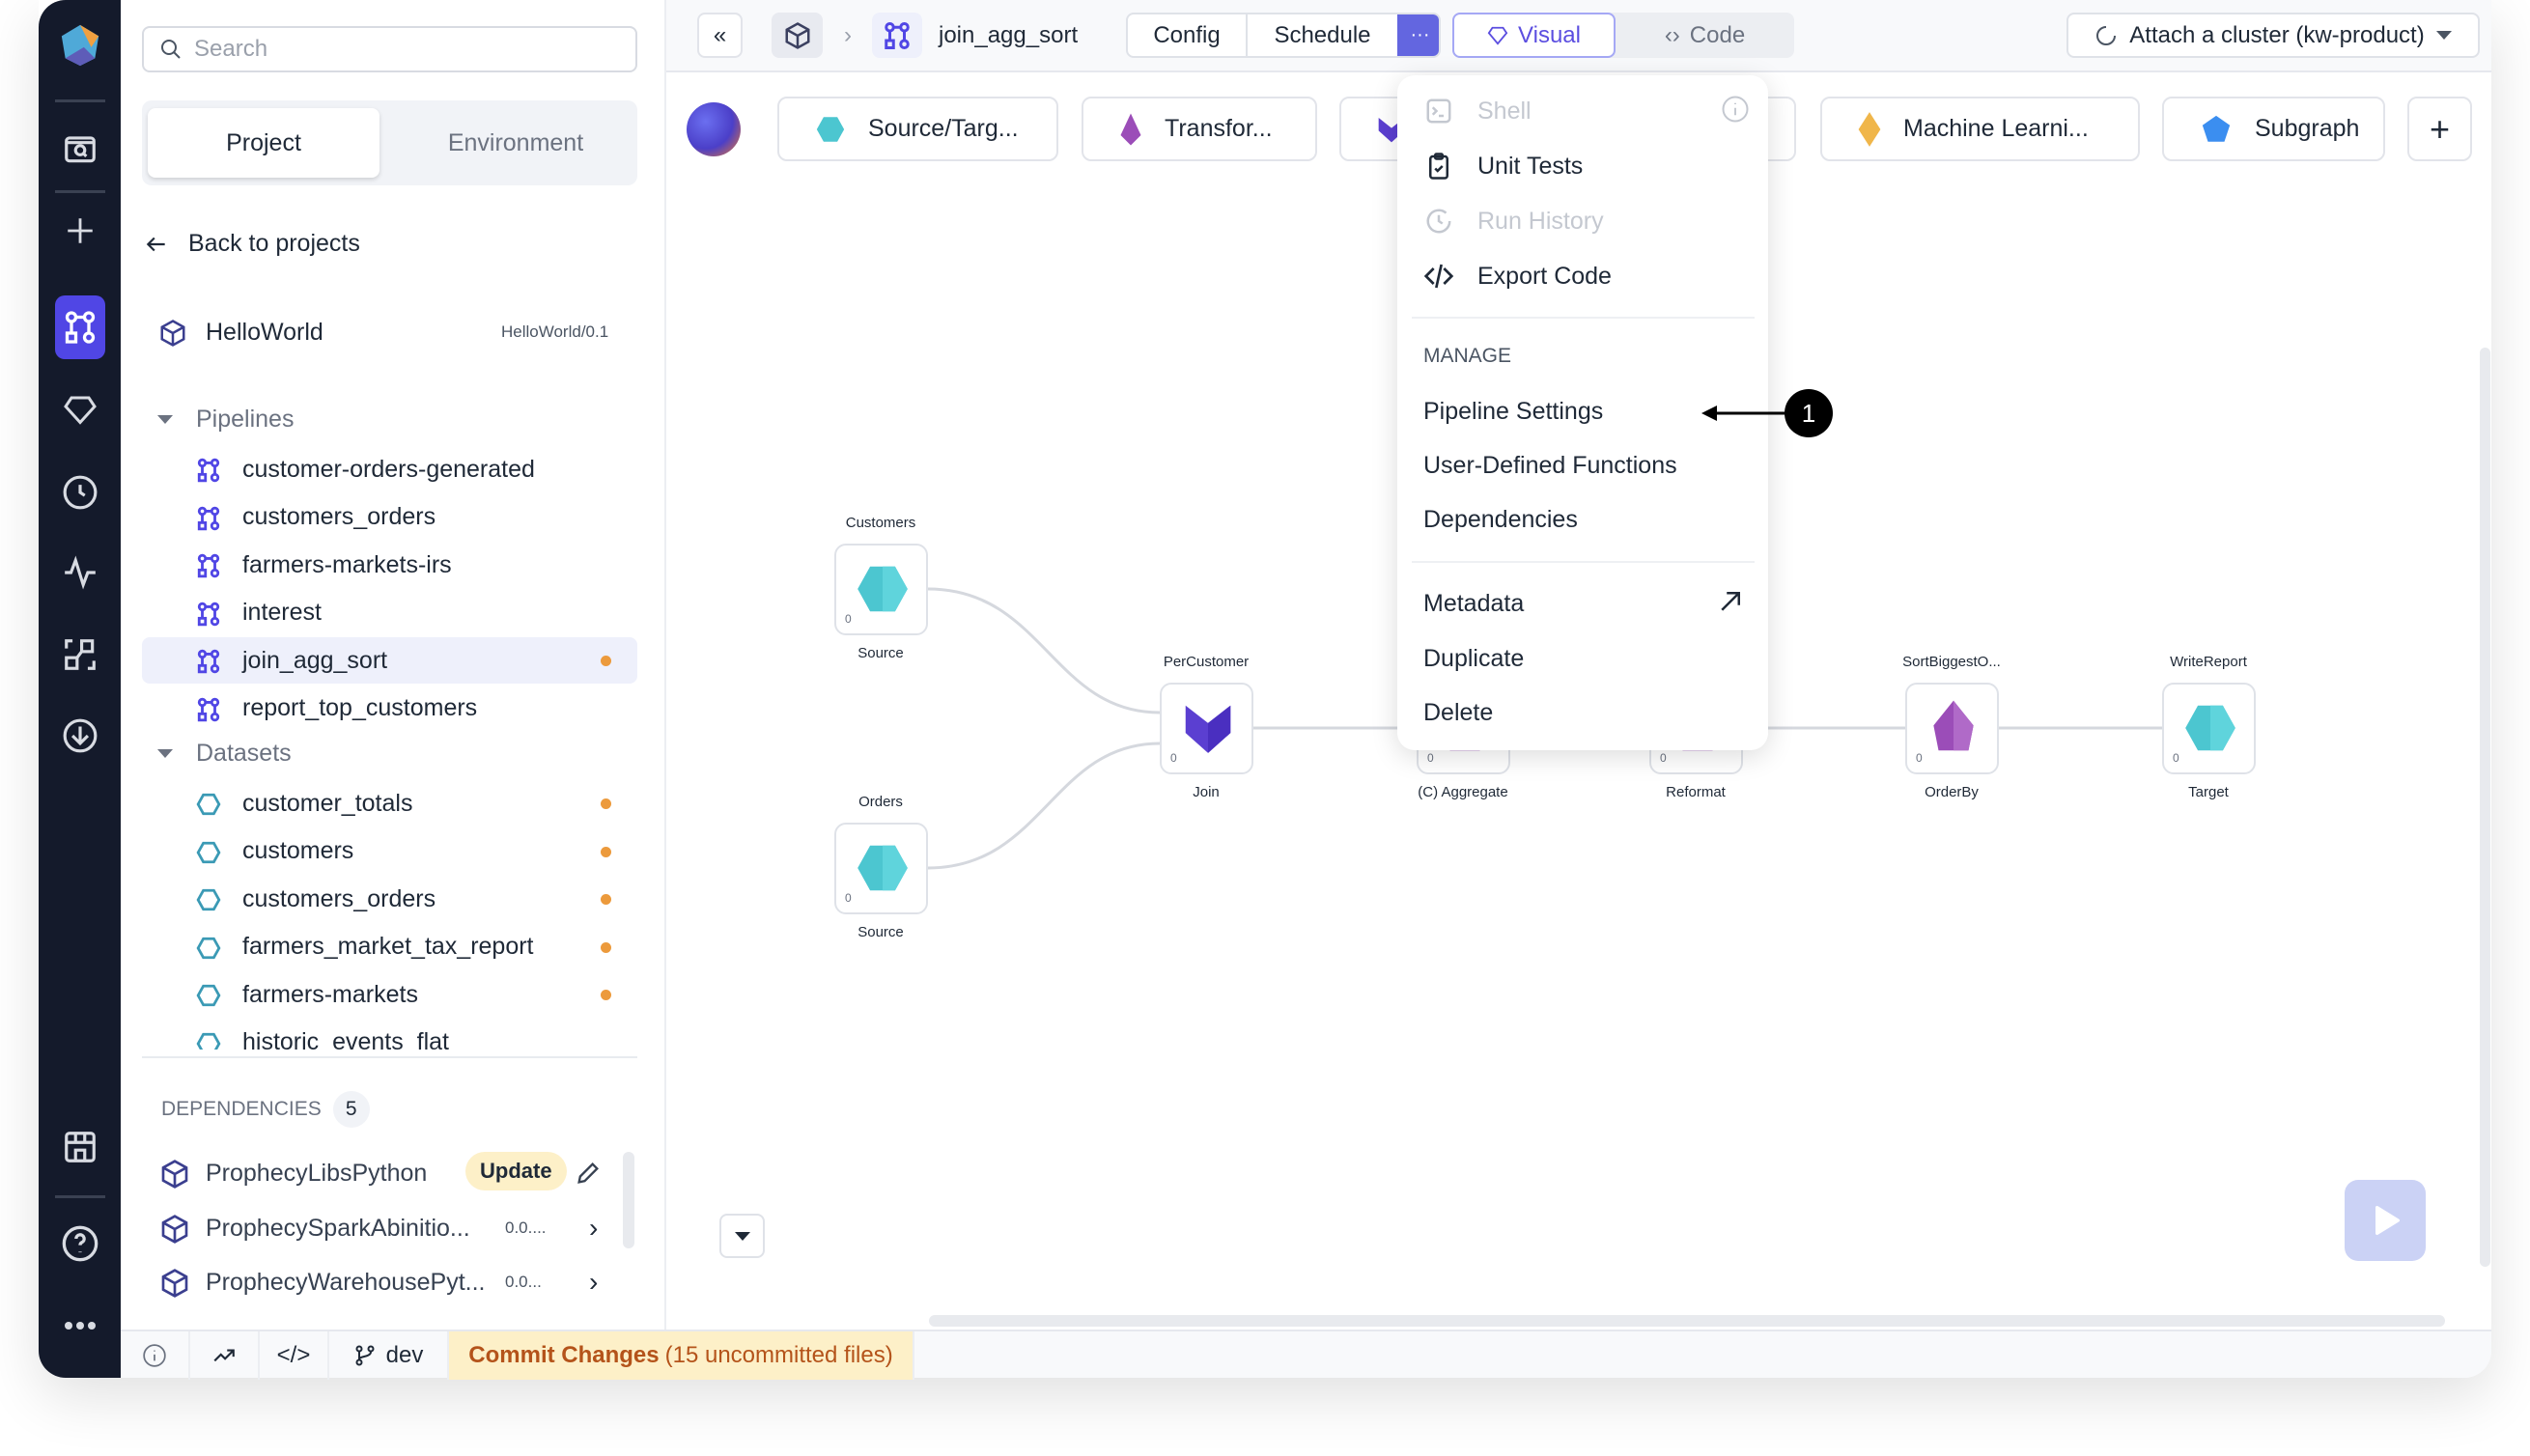 This screenshot has height=1456, width=2530. I want to click on search-folder-icon, so click(80, 149).